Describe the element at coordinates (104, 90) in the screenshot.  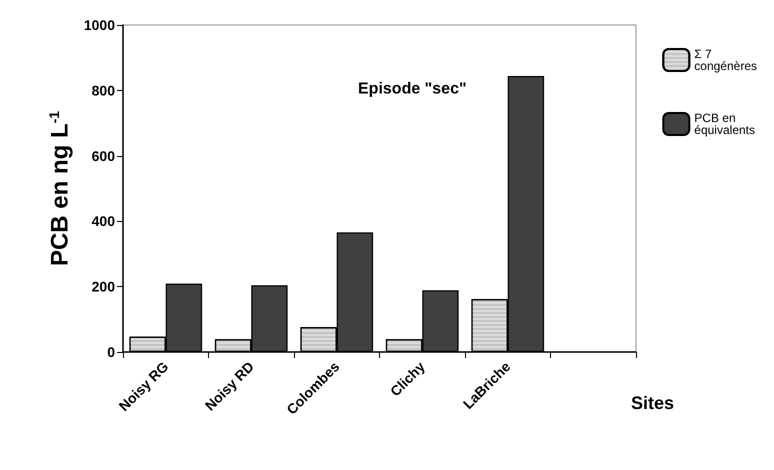
I see `y-tick-label: 800` at that location.